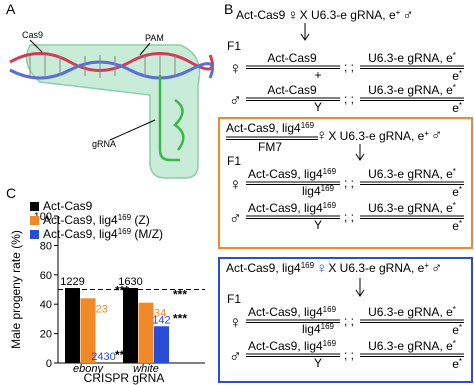 The width and height of the screenshot is (474, 385). What do you see at coordinates (228, 9) in the screenshot?
I see `panel-label: B` at bounding box center [228, 9].